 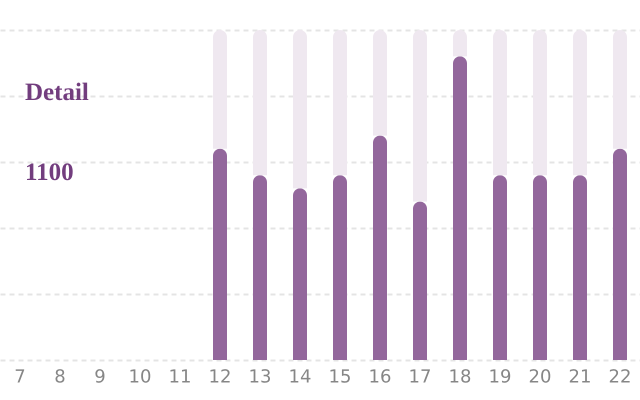 I want to click on annotation: 1100, so click(x=49, y=172).